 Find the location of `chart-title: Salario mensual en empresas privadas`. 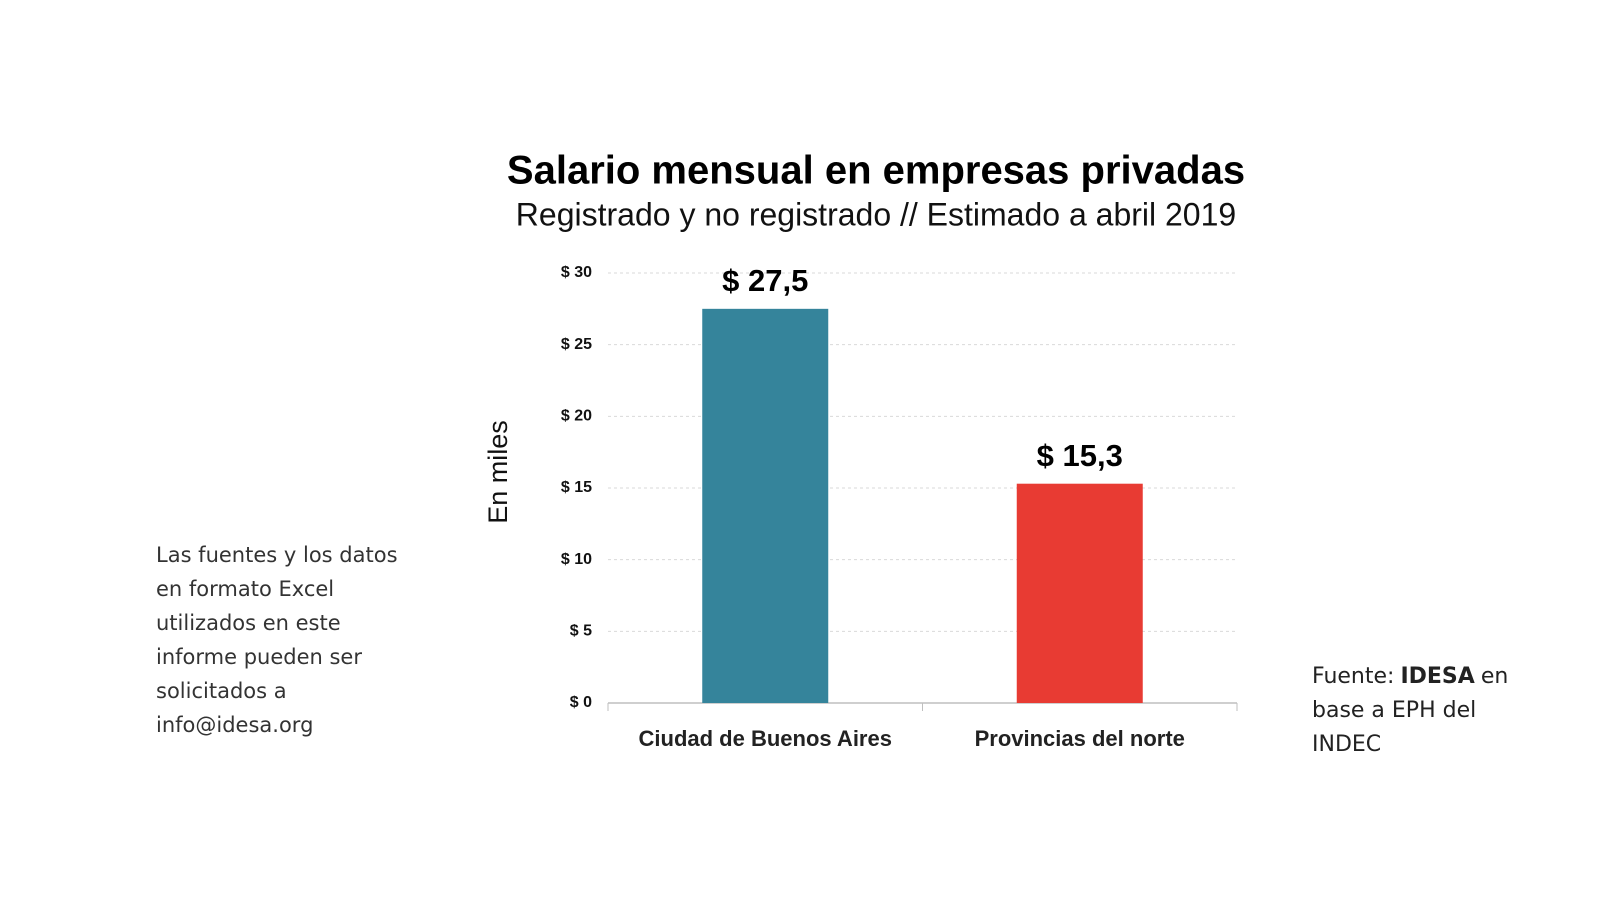

chart-title: Salario mensual en empresas privadas is located at coordinates (876, 171).